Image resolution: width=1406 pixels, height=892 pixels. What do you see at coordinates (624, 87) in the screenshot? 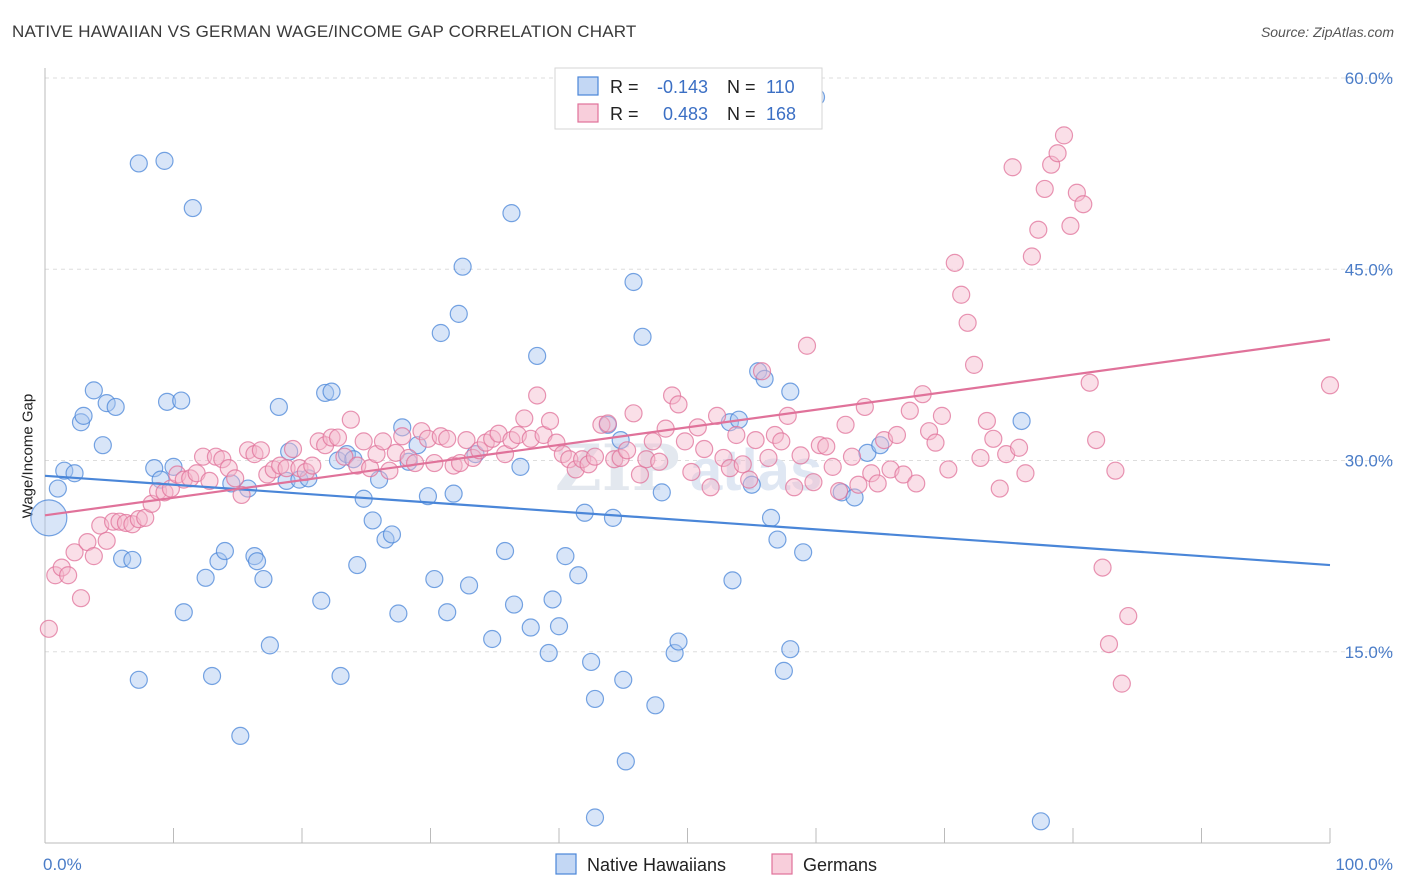
I see `stats-r-label-1: R =` at bounding box center [624, 87].